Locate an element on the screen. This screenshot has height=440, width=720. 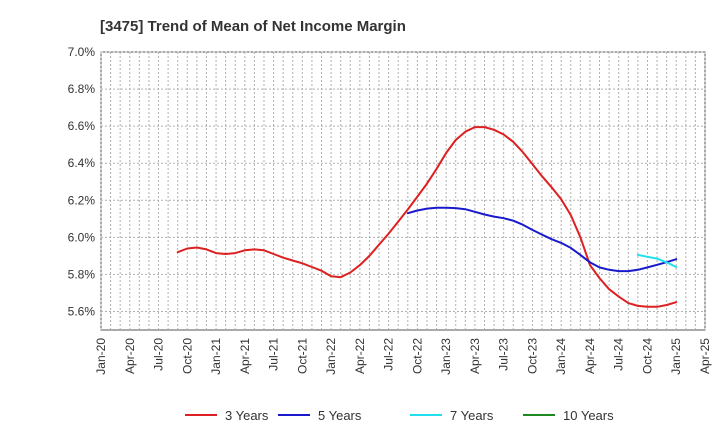
legend-label: 5 Years is located at coordinates (340, 415).